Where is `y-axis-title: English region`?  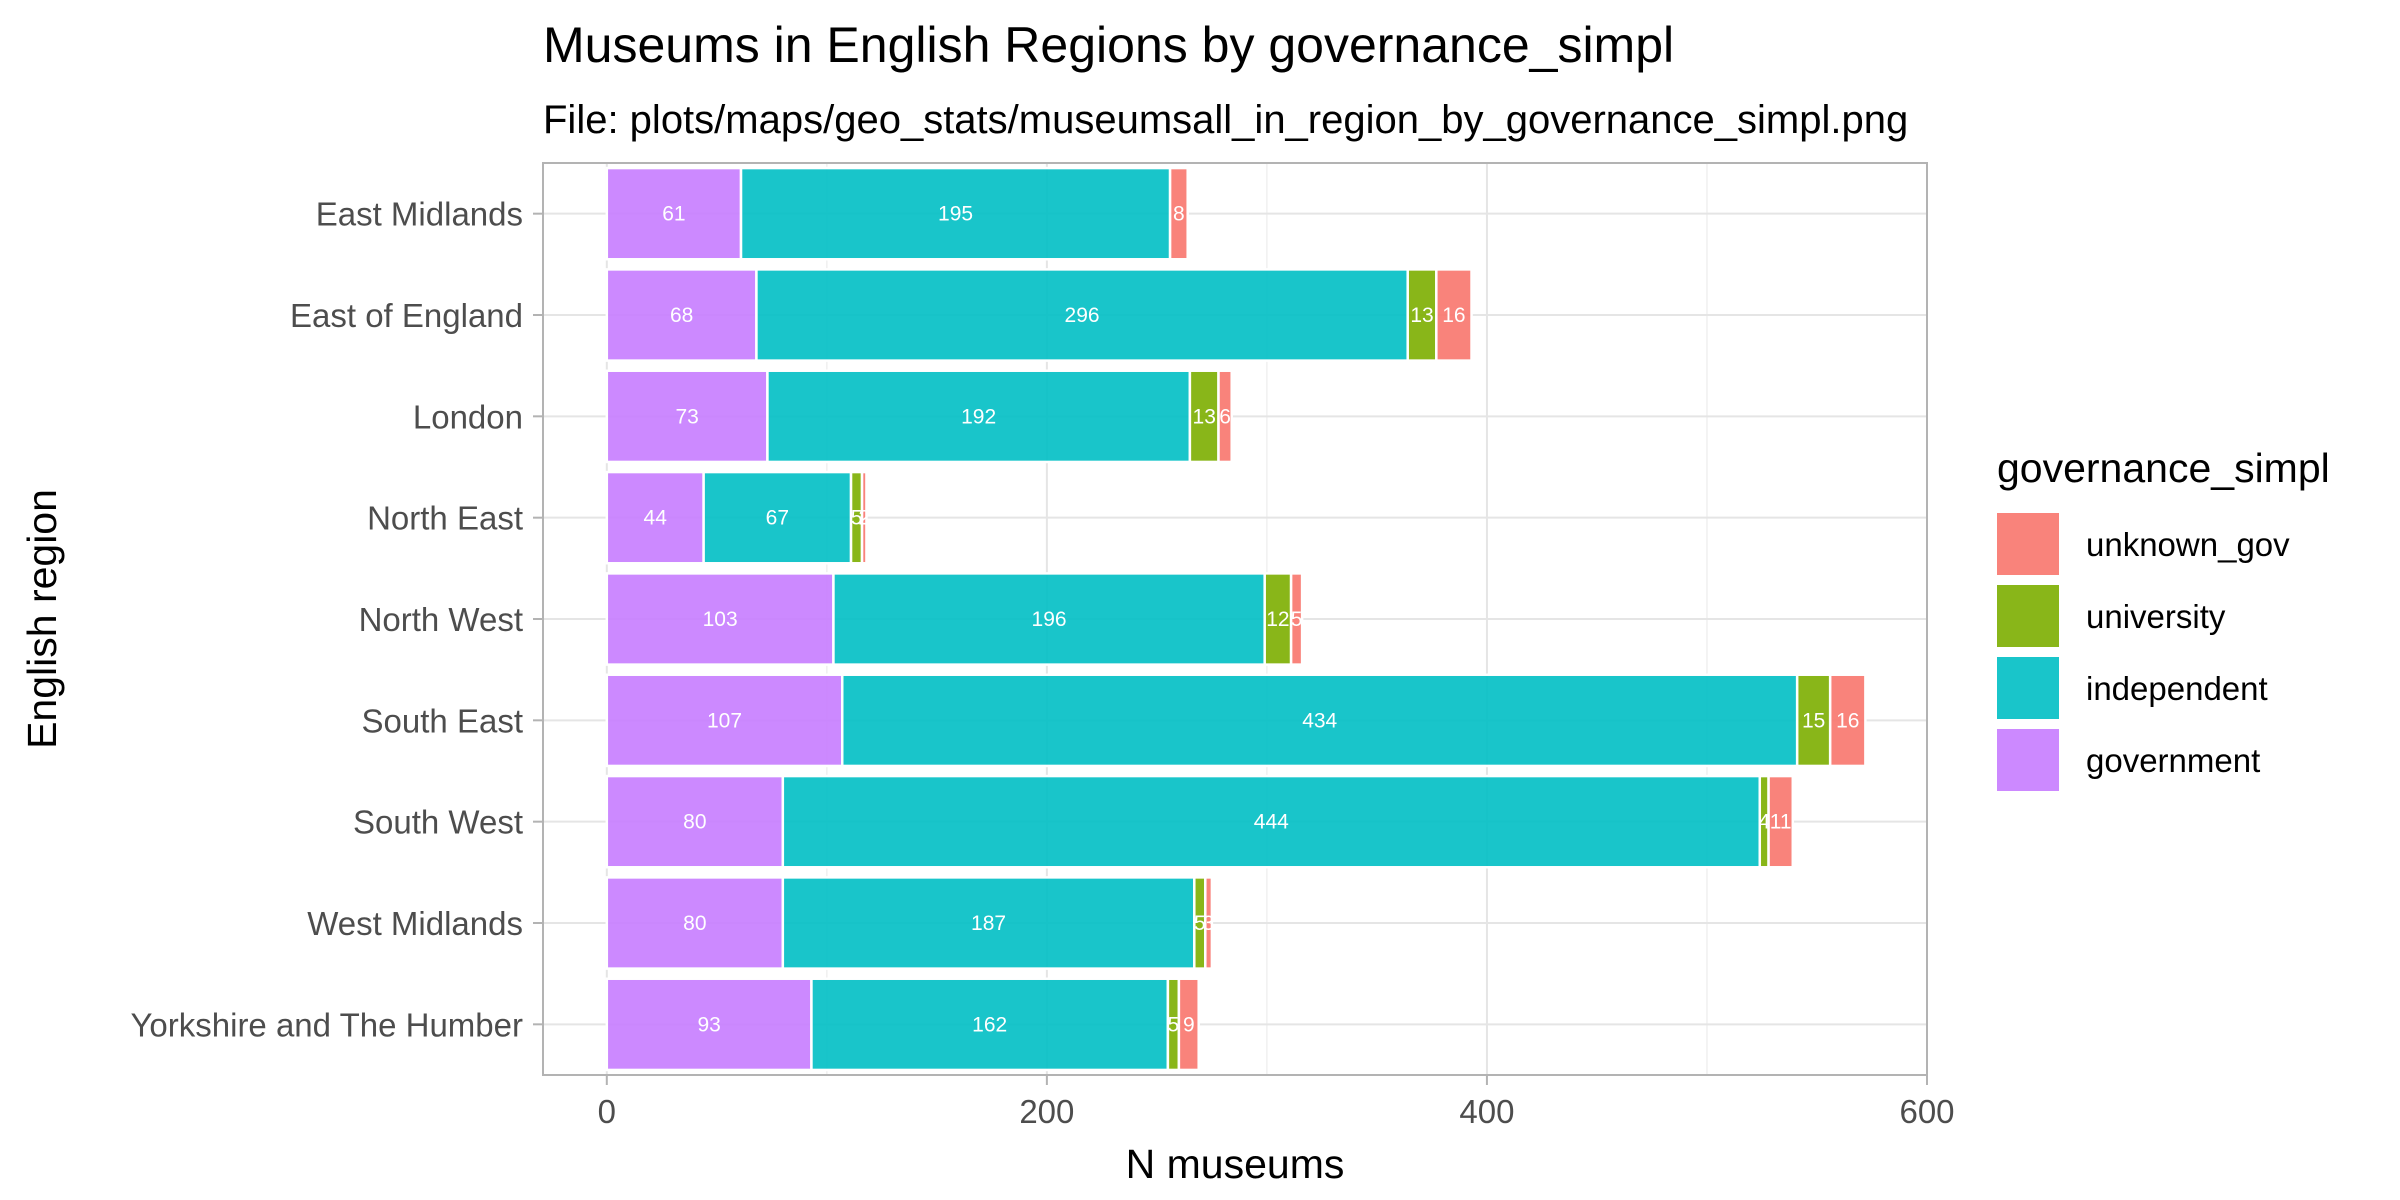 y-axis-title: English region is located at coordinates (42, 619).